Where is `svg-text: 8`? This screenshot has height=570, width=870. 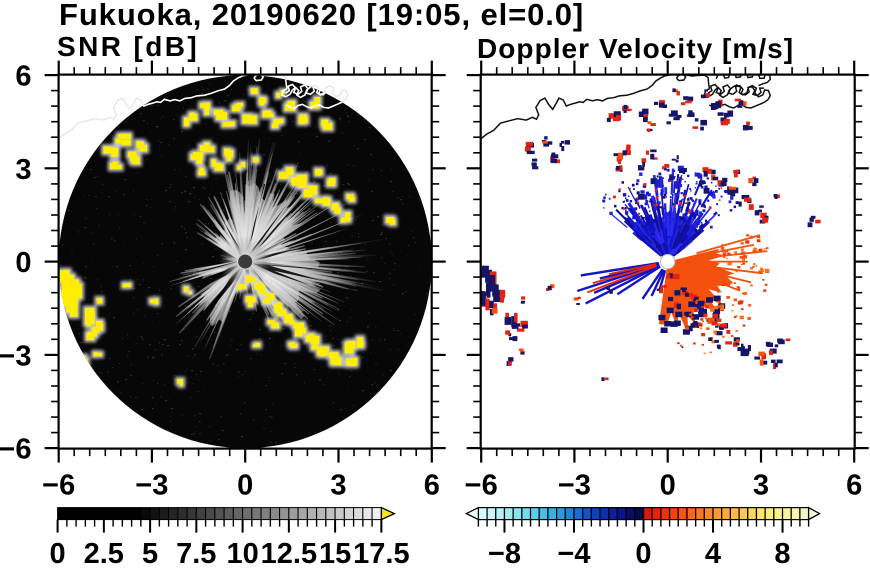 svg-text: 8 is located at coordinates (782, 554).